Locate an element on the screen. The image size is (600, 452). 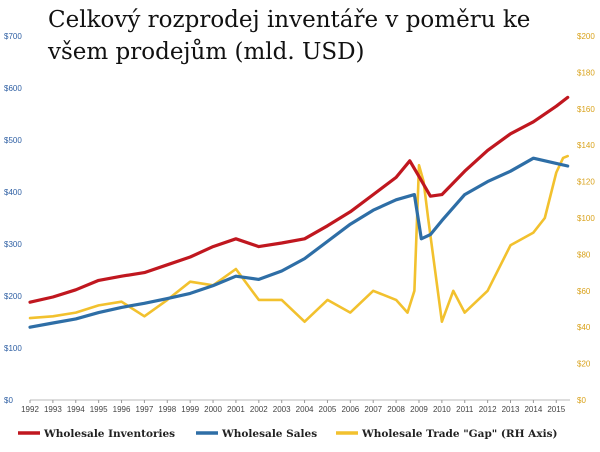
x-axis-tick-label: 2005 is located at coordinates (328, 409).